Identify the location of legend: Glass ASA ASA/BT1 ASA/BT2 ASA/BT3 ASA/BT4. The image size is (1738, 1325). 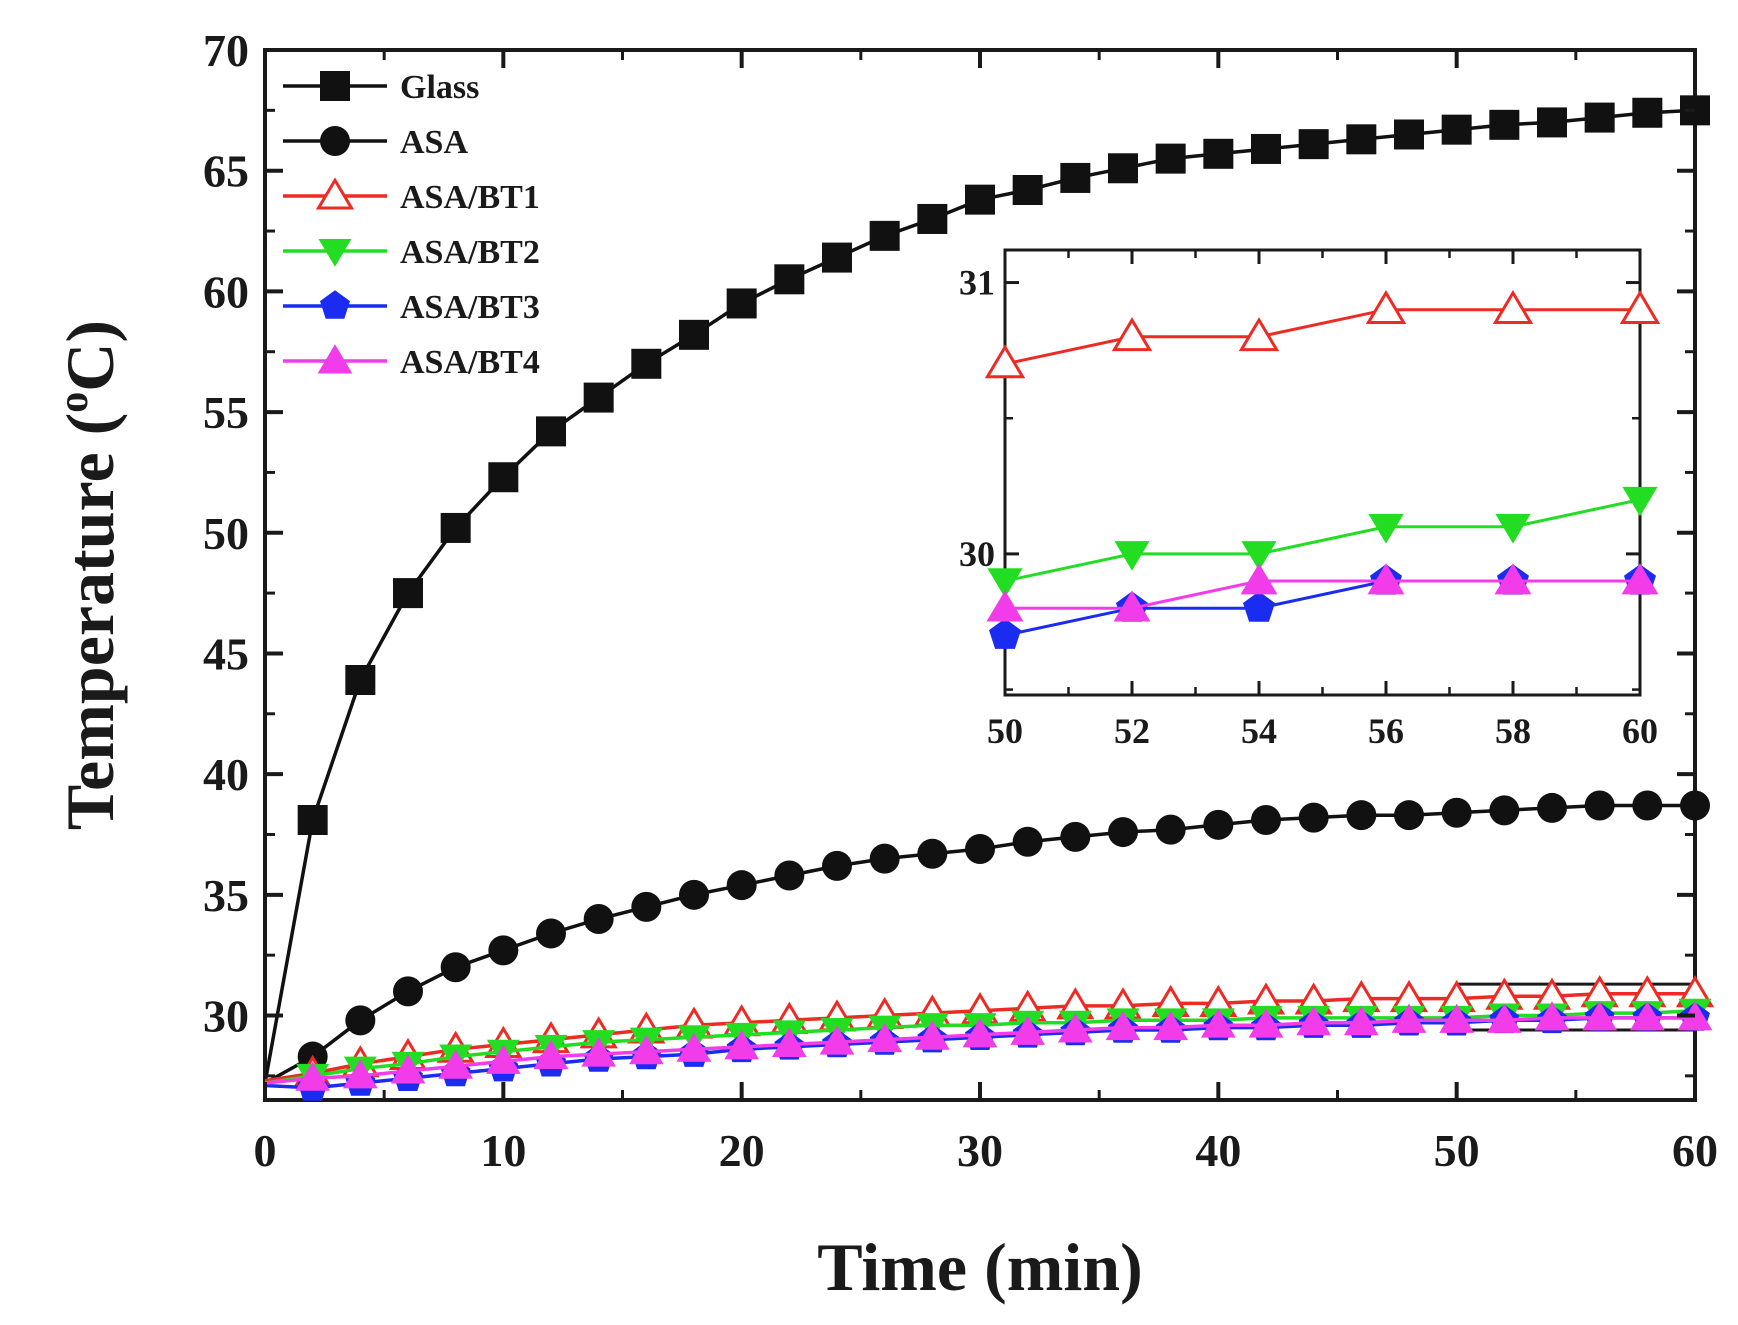
(411, 225).